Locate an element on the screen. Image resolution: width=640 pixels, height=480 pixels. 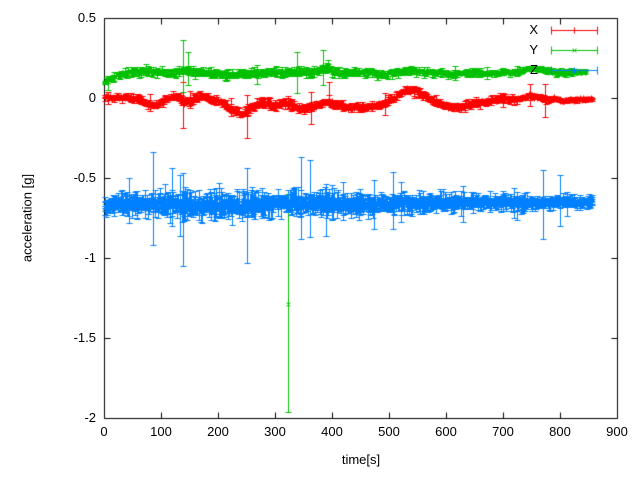
x-tick-label: 800 is located at coordinates (560, 431).